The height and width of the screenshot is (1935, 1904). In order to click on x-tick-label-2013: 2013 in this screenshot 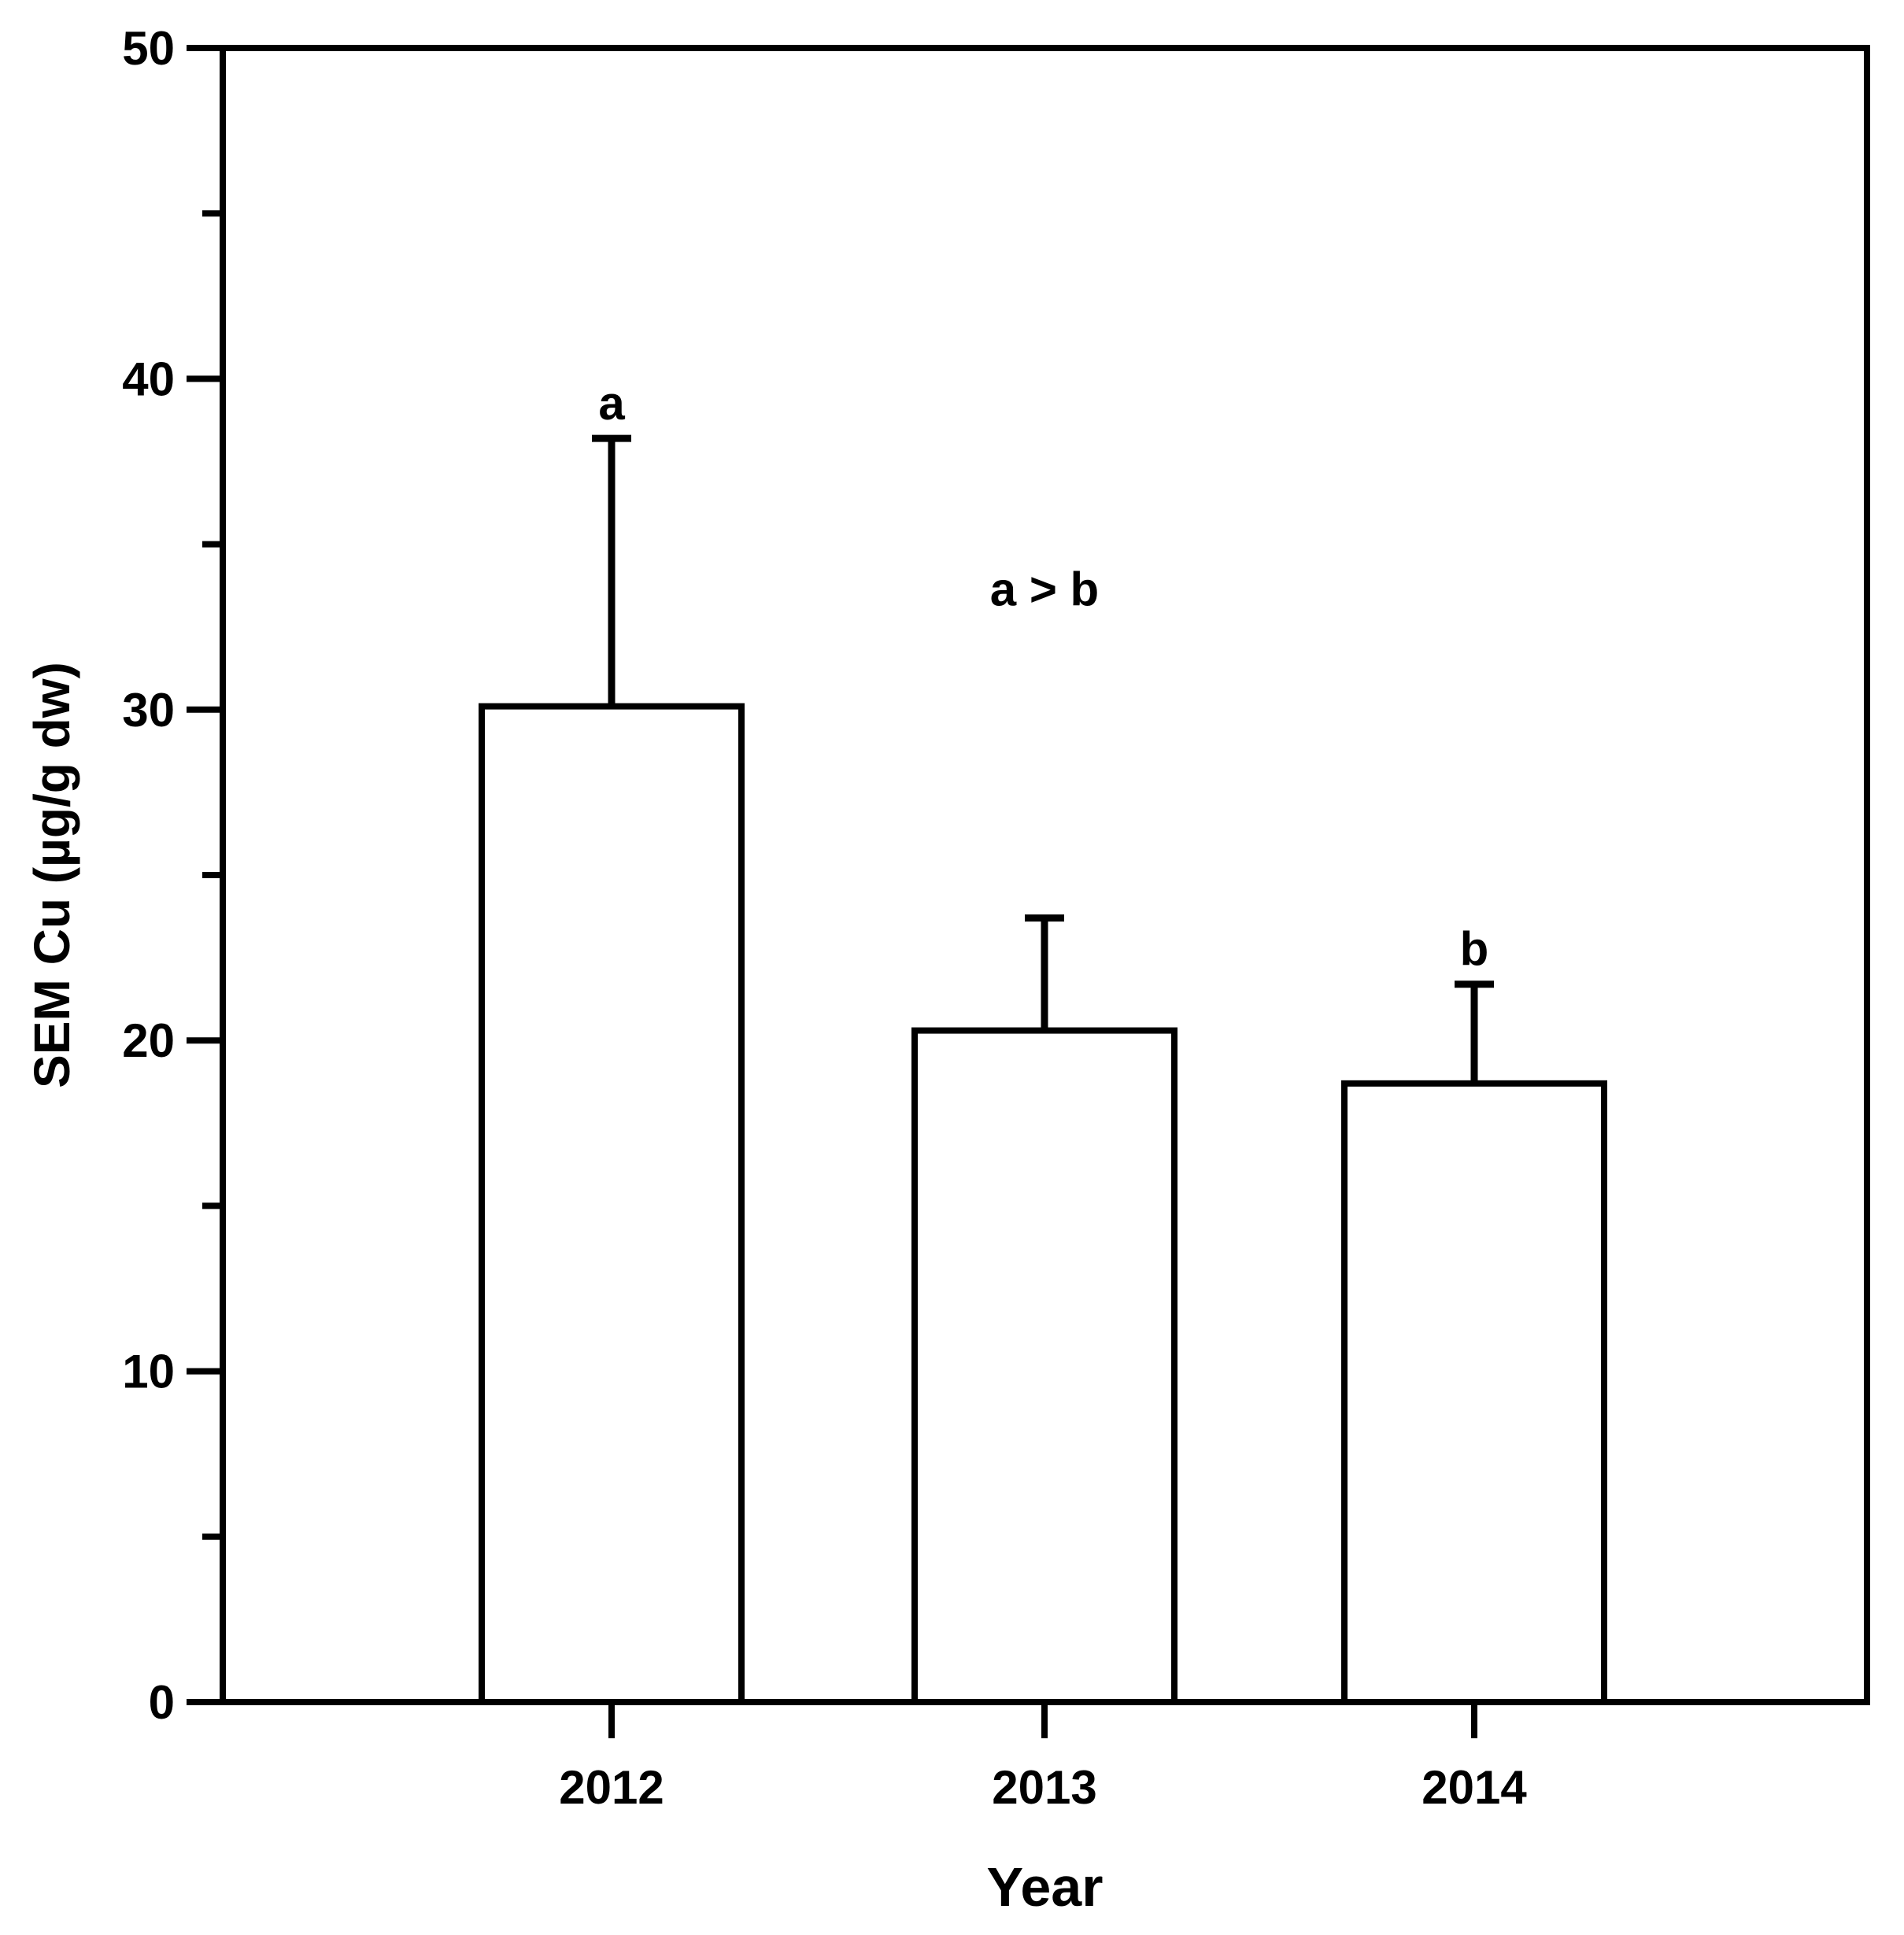, I will do `click(1044, 1787)`.